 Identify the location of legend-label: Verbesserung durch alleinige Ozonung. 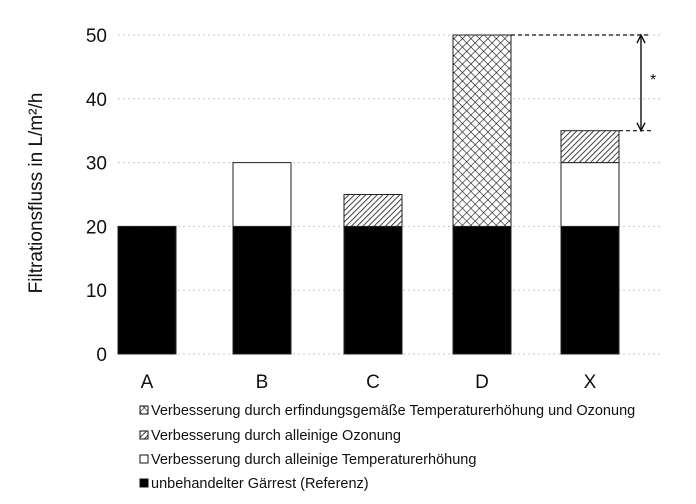
(276, 436).